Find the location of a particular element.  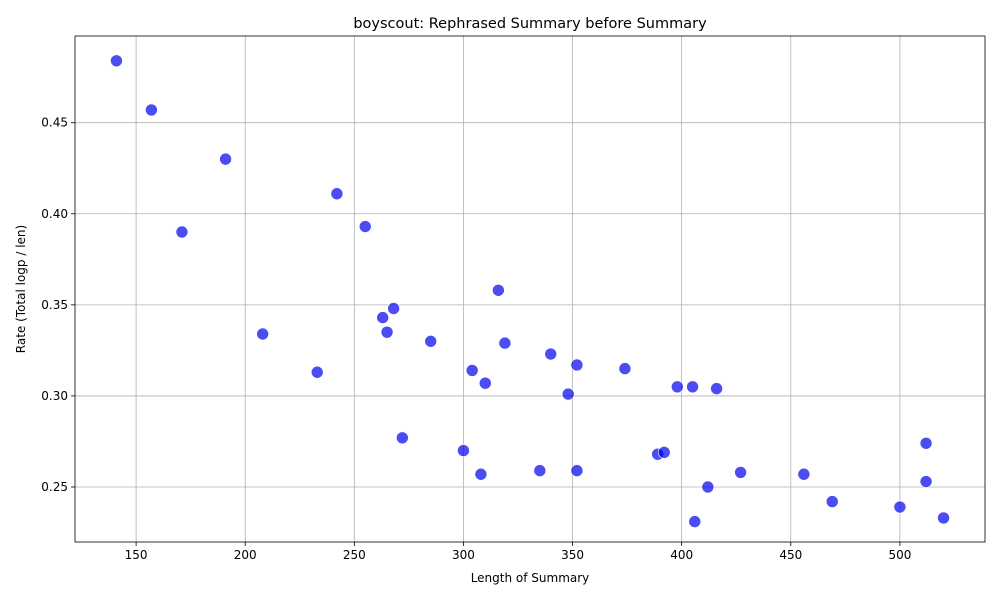

y-tick-label: 0.25 is located at coordinates (54, 487).